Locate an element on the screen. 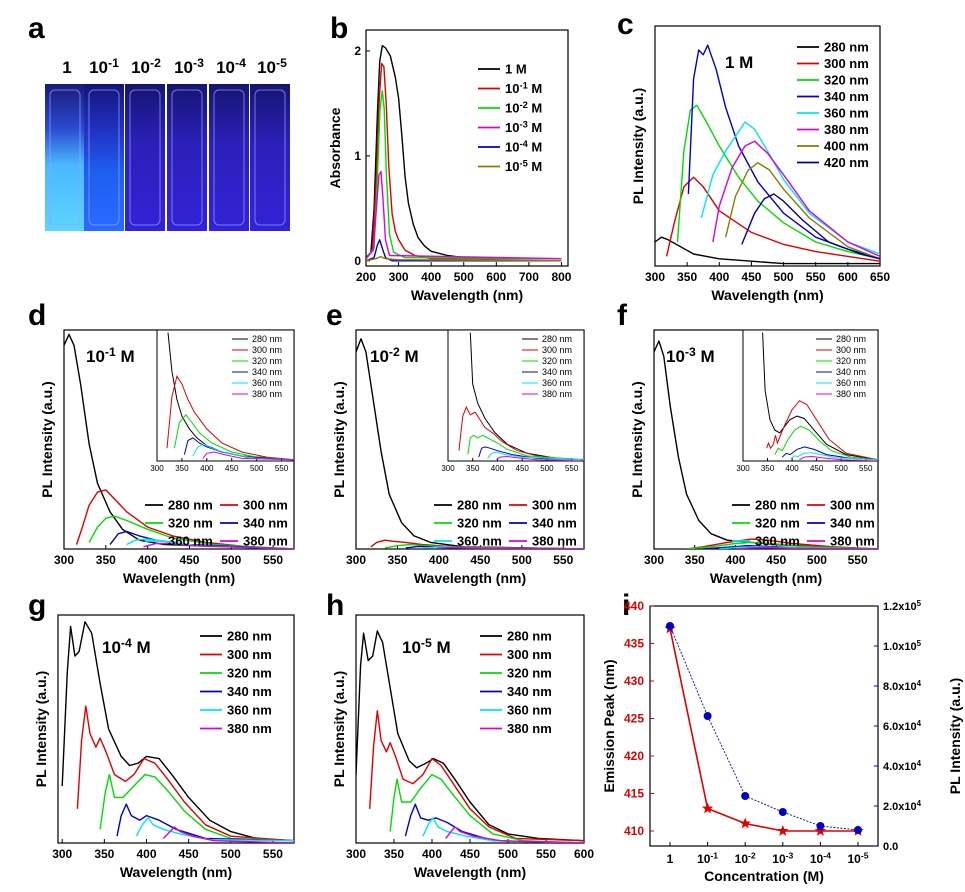 The image size is (965, 892). x-tick-label: 200 is located at coordinates (366, 277).